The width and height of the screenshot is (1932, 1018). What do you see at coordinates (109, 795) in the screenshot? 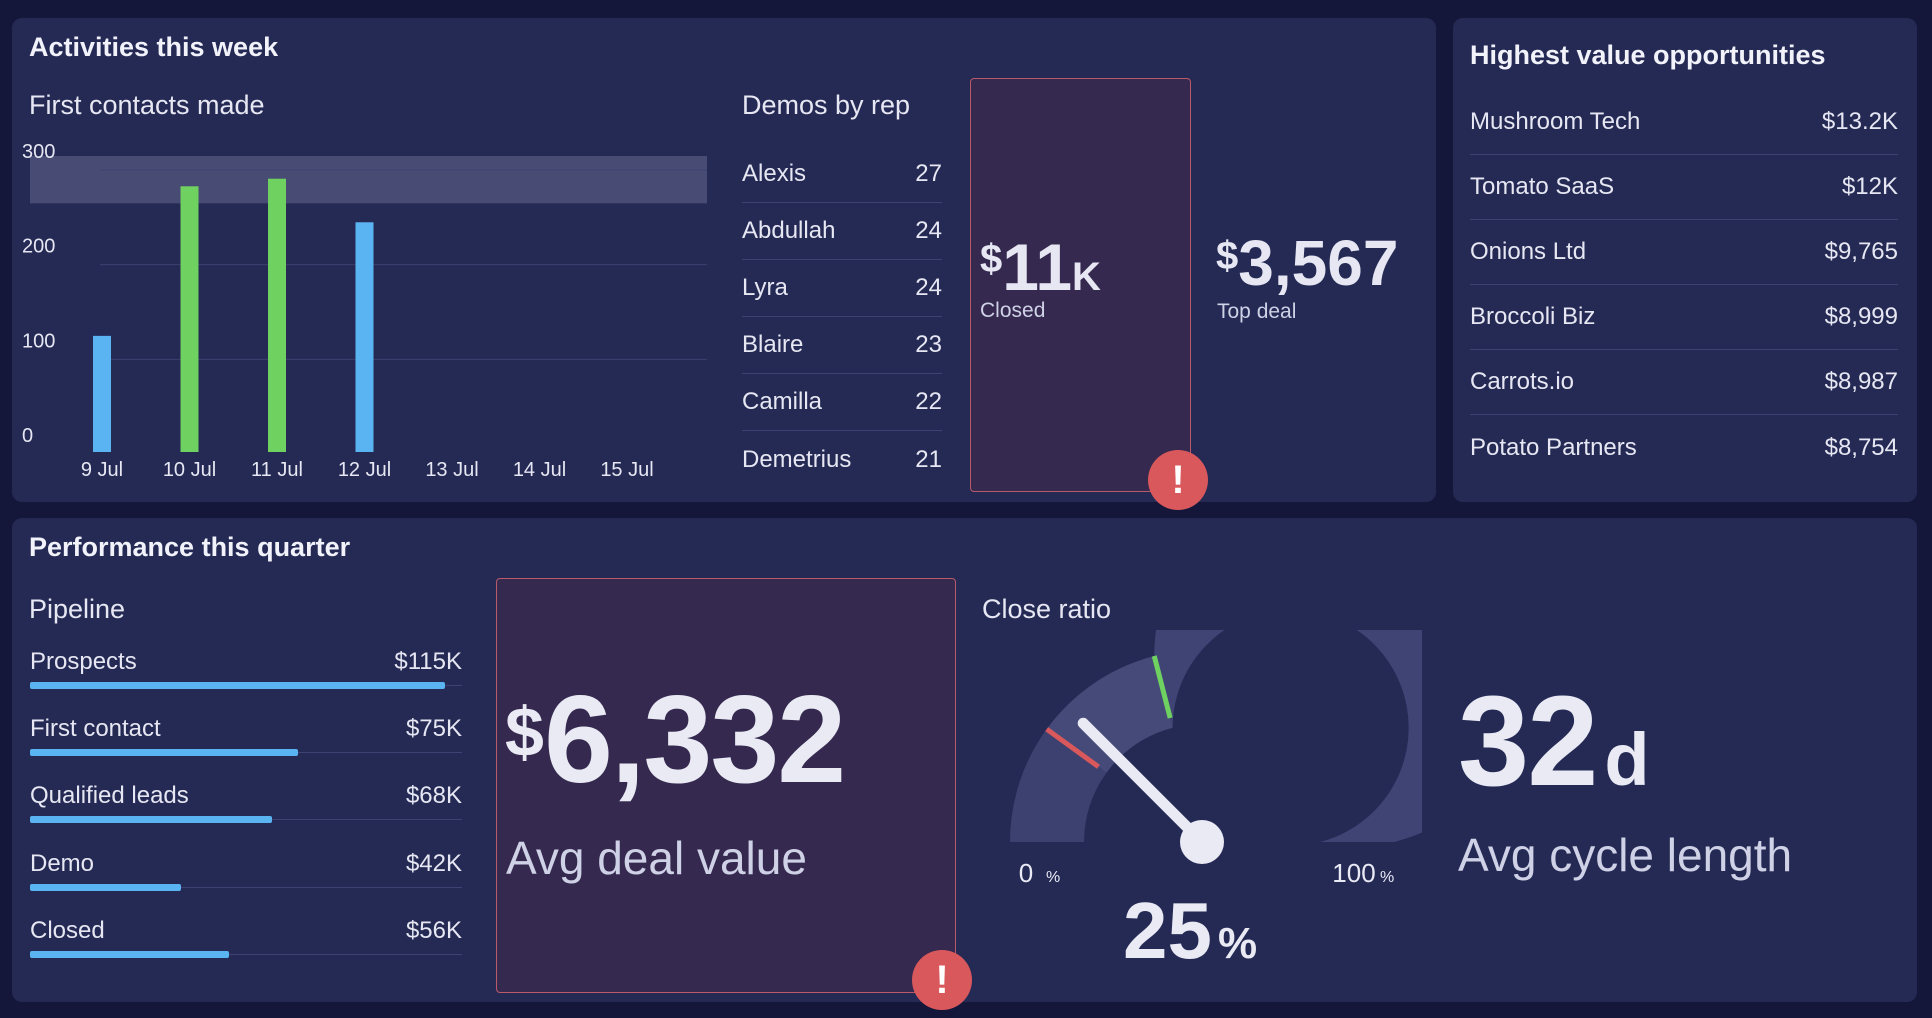
I see `pipeline-label: Qualified leads` at bounding box center [109, 795].